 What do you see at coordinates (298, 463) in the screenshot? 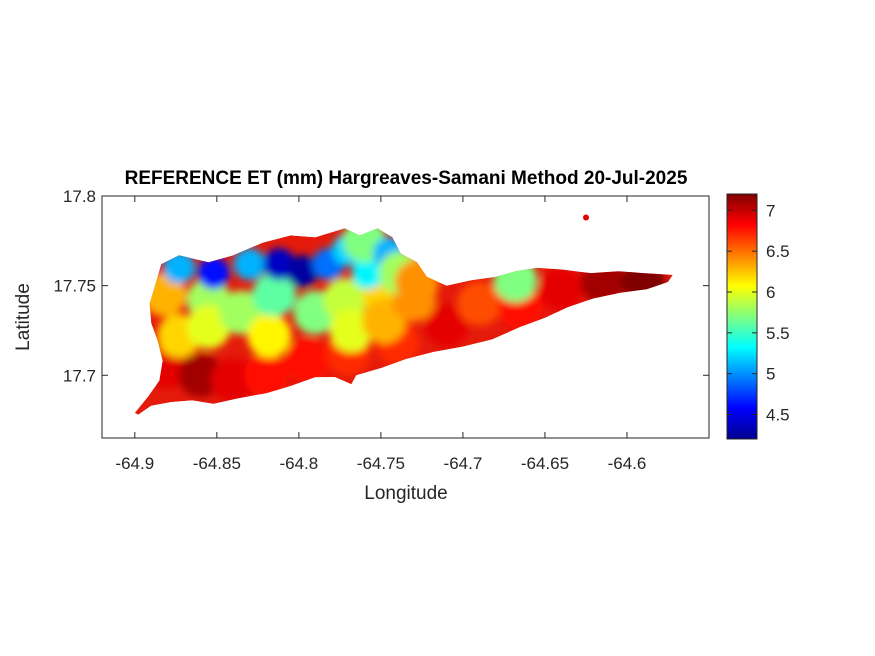
I see `x-tick-label: -64.8` at bounding box center [298, 463].